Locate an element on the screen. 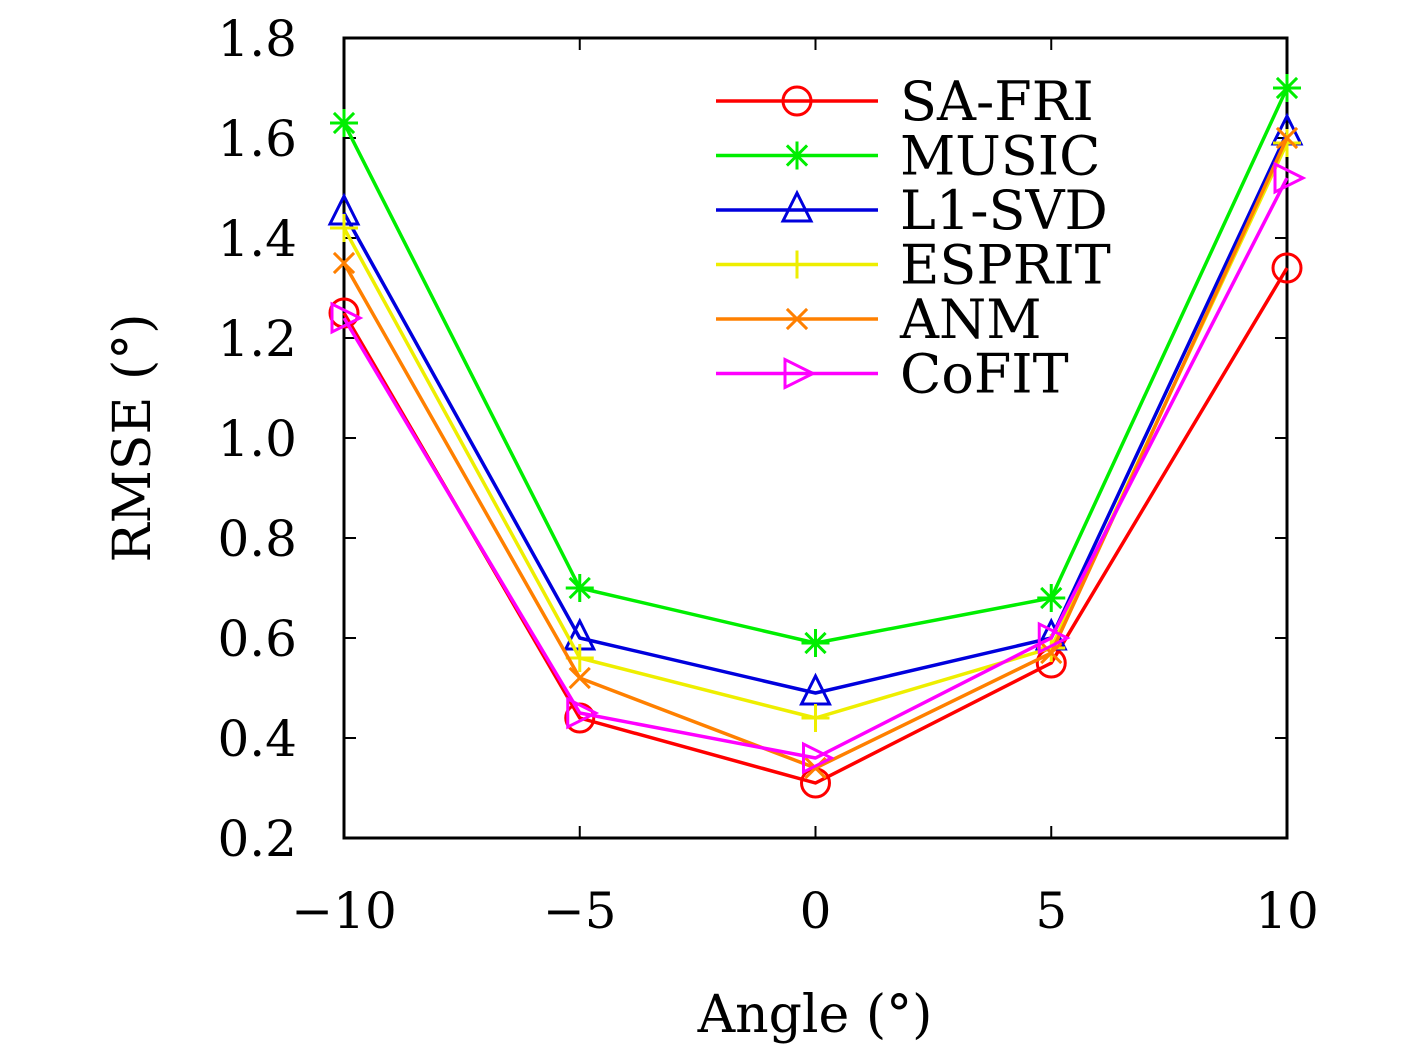 Image resolution: width=1417 pixels, height=1050 pixels. legend-label: MUSIC is located at coordinates (1000, 156).